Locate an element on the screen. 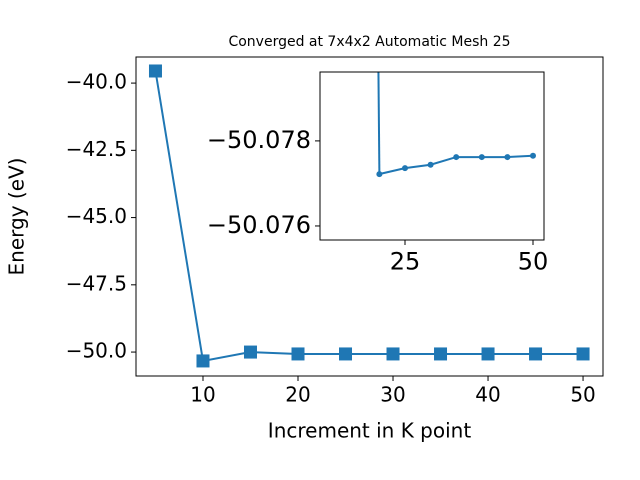 This screenshot has width=640, height=480. y-axis-label: Energy (eV) is located at coordinates (17, 217).